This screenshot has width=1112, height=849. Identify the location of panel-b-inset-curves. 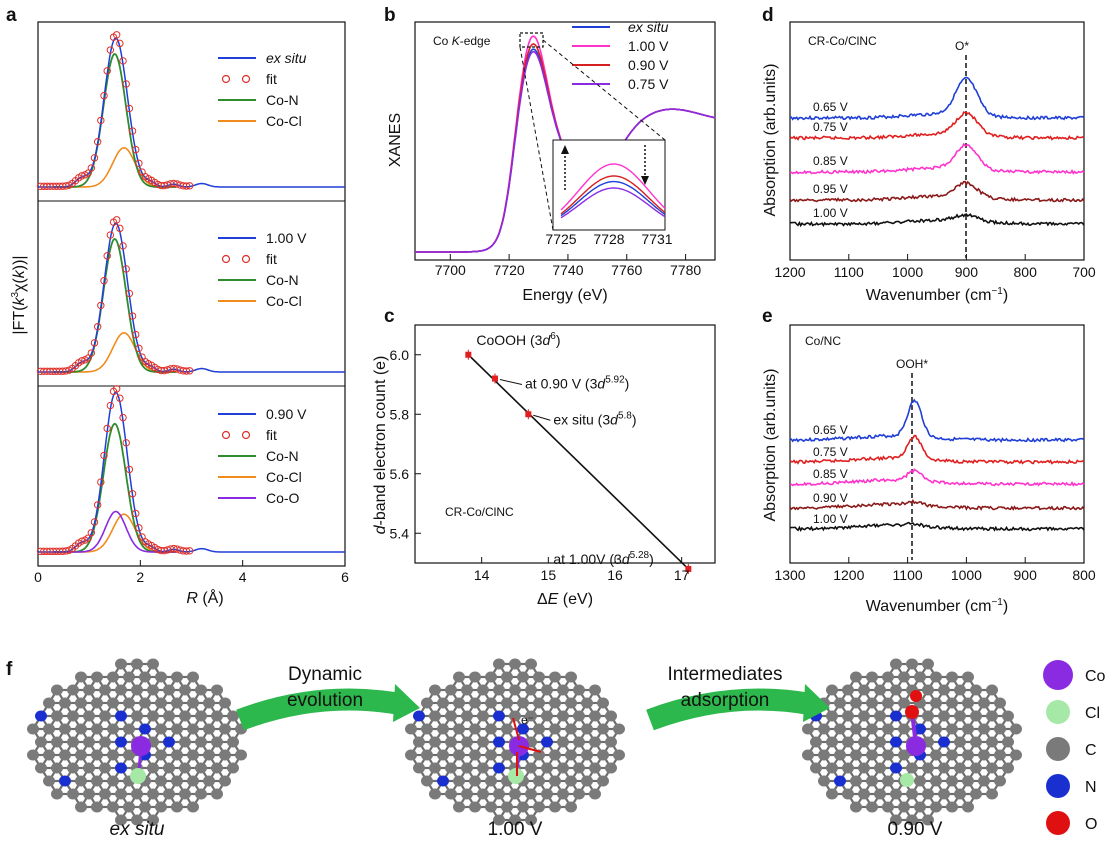
(613, 191).